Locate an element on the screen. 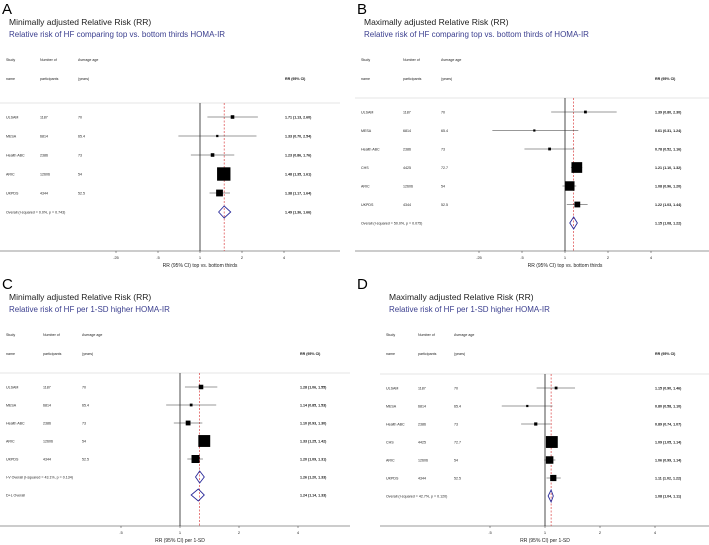  study-name: UKPDS is located at coordinates (367, 205).